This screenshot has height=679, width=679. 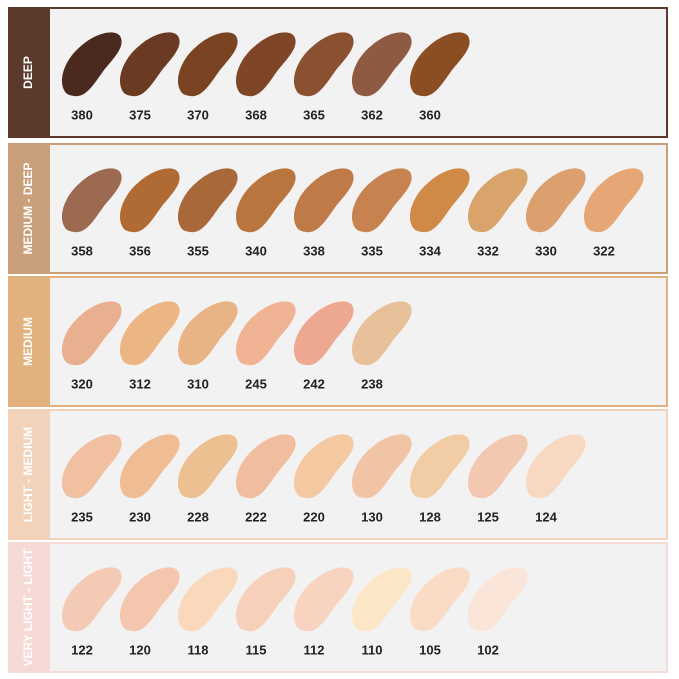 I want to click on group-label: LIGHT - MEDIUM, so click(x=28, y=474).